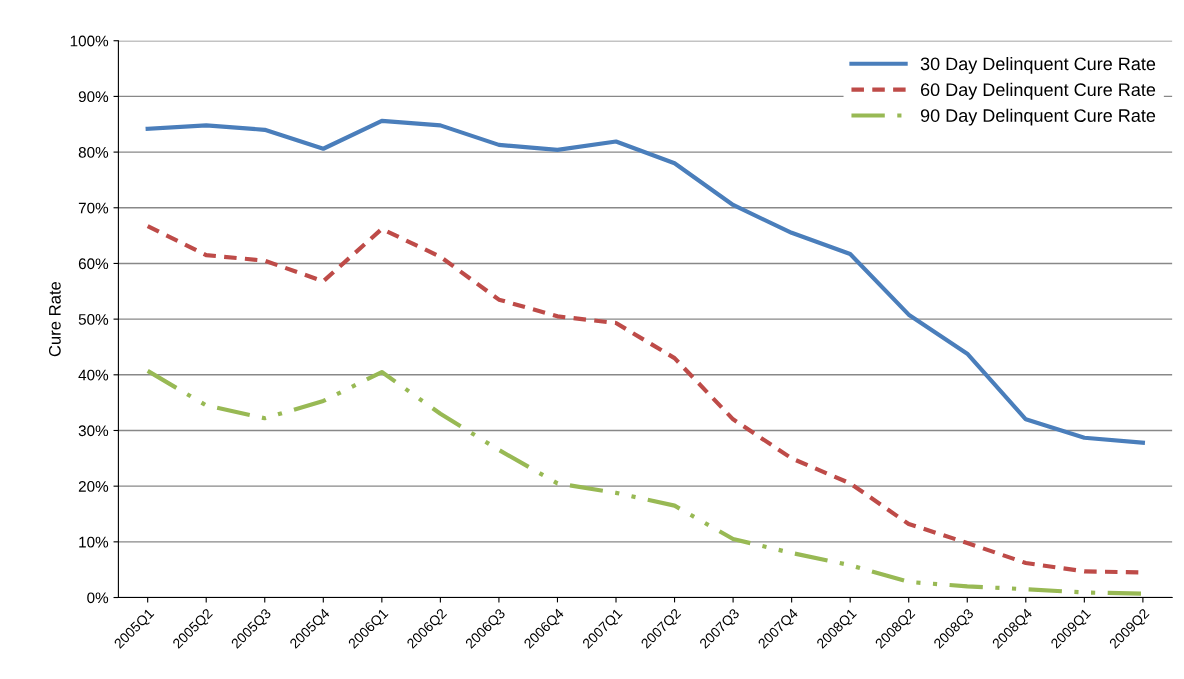 This screenshot has width=1184, height=679. I want to click on y-tick-label: 0%, so click(98, 598).